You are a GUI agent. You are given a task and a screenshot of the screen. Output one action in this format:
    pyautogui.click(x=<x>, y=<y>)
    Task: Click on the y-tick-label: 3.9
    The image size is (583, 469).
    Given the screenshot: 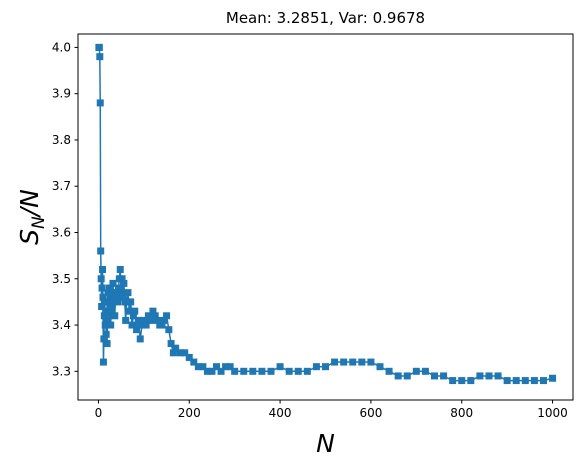 What is the action you would take?
    pyautogui.click(x=61, y=94)
    